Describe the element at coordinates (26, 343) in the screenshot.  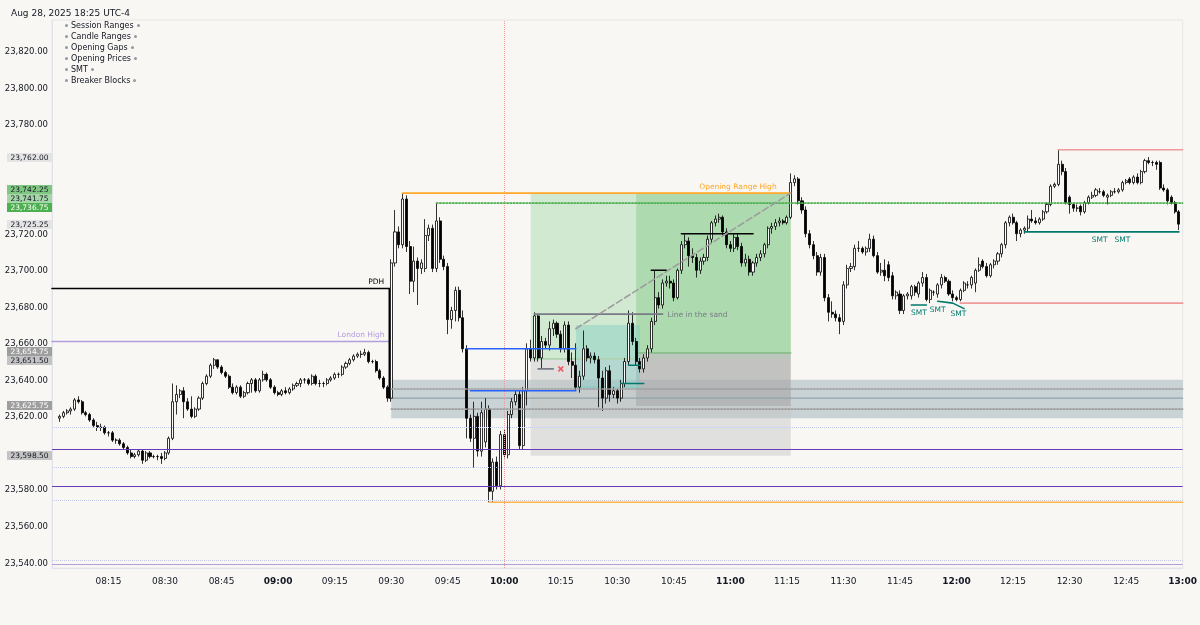
I see `y-tick-label: 23,660.00` at that location.